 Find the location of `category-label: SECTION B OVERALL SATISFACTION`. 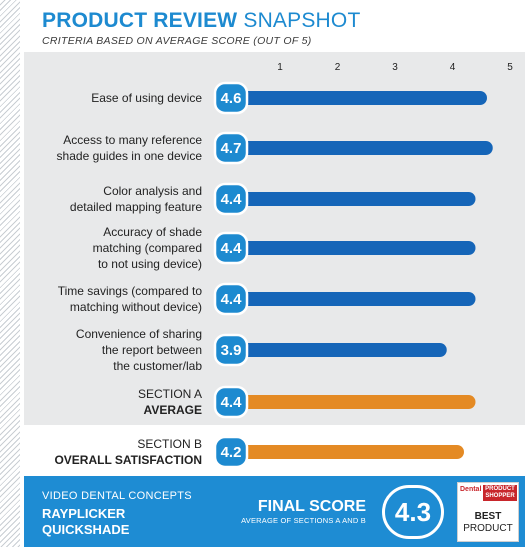

category-label: SECTION B OVERALL SATISFACTION is located at coordinates (102, 452).